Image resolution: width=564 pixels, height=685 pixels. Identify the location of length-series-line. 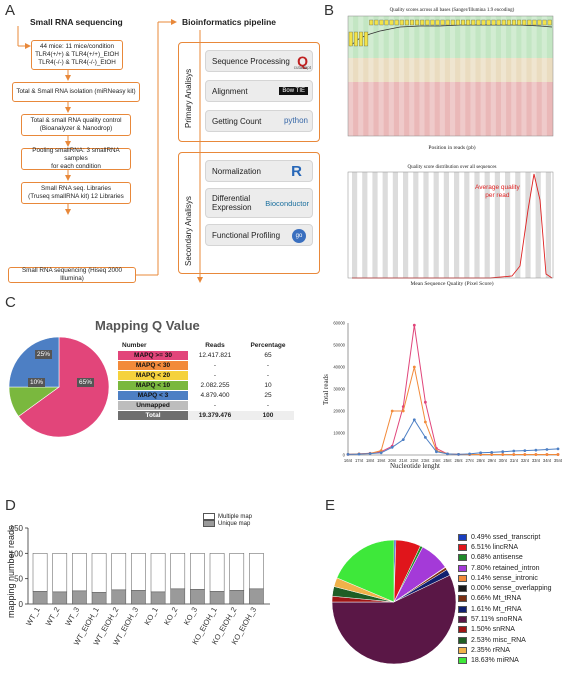
(452, 411).